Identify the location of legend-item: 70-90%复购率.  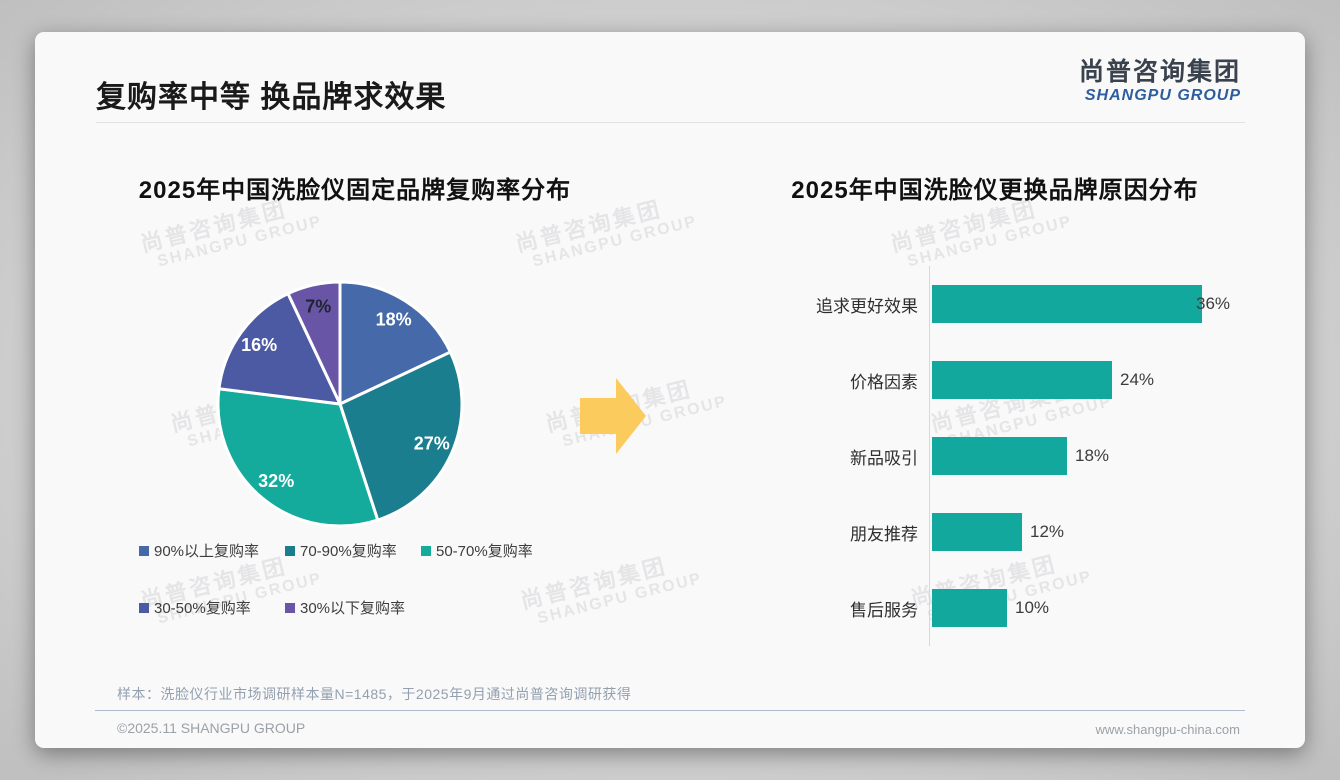
(353, 550).